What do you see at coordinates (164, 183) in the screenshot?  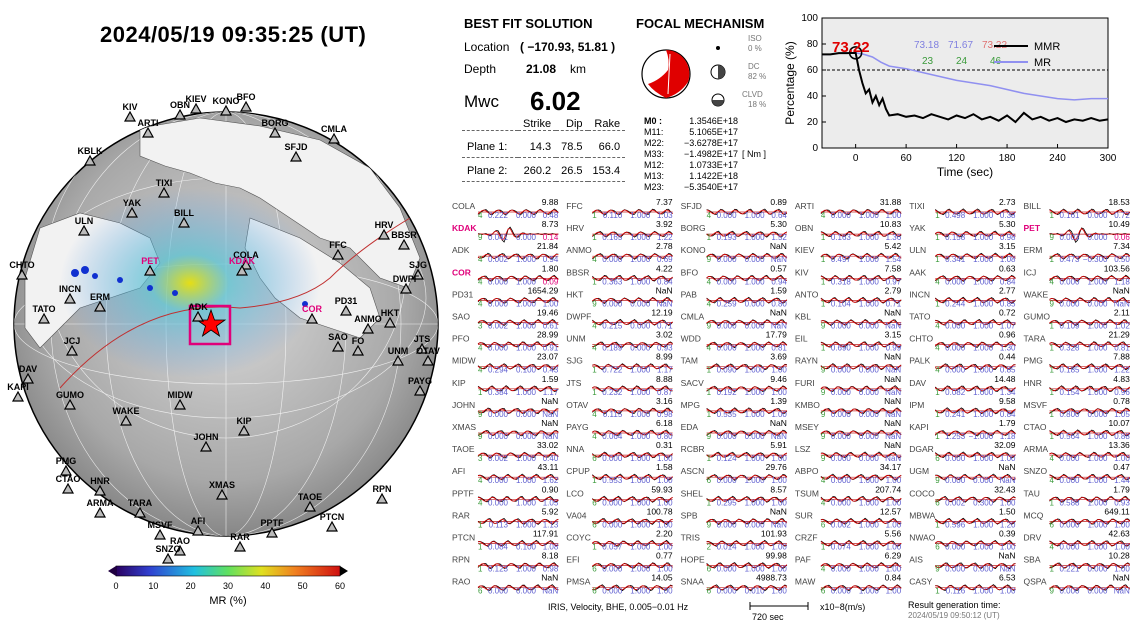 I see `station-label: TIXI` at bounding box center [164, 183].